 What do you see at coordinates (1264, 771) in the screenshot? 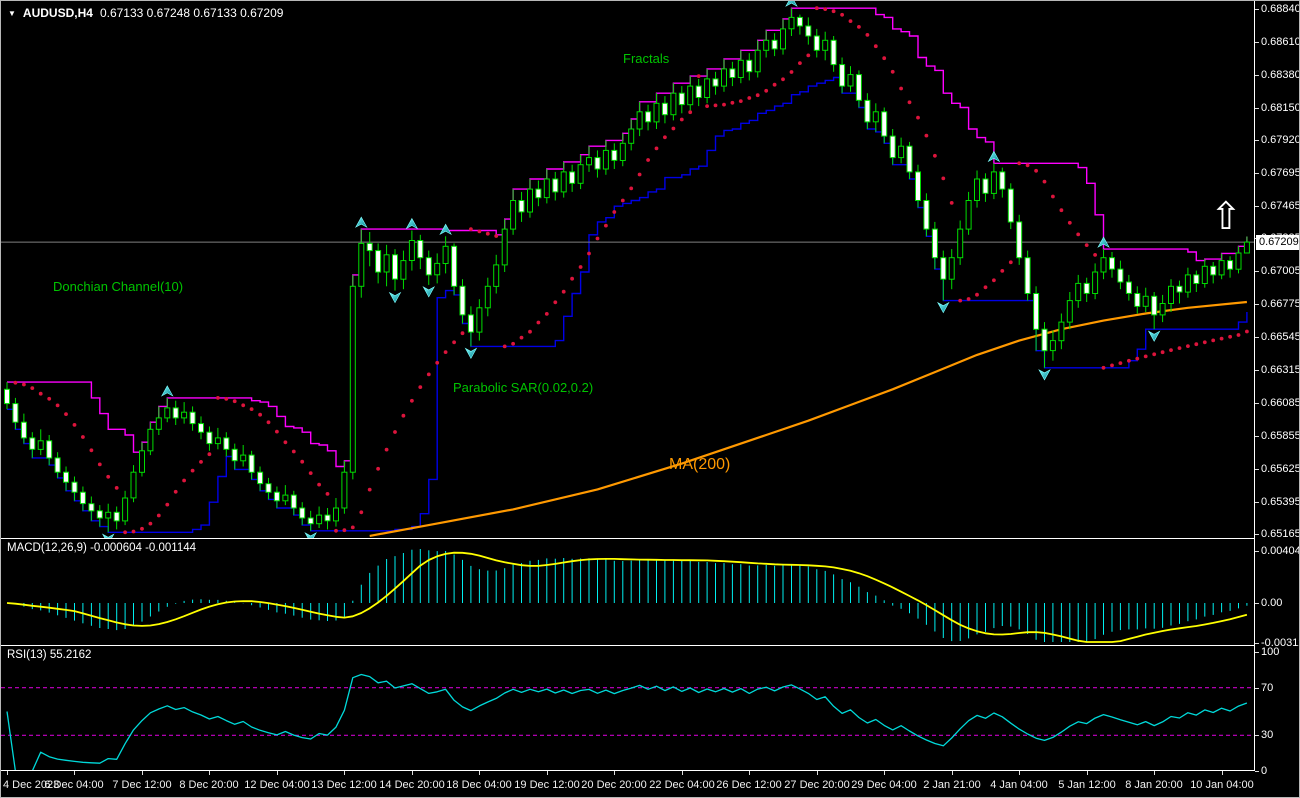
I see `rsi-tick-label: 0` at bounding box center [1264, 771].